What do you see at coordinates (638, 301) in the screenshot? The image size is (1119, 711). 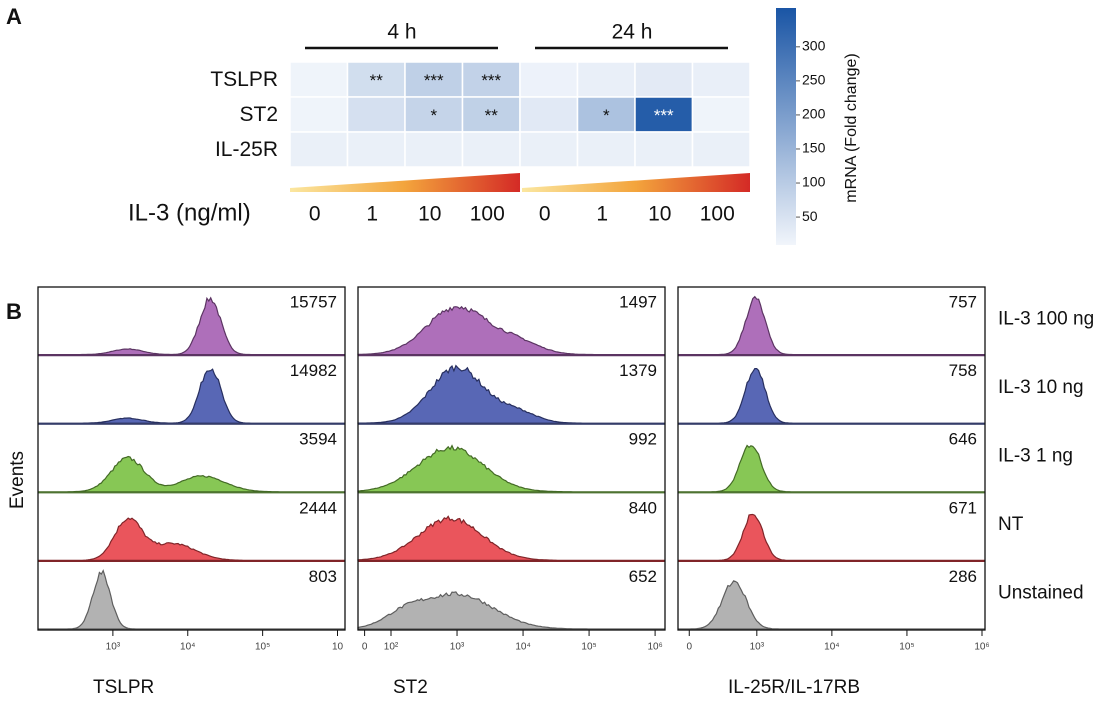 I see `mfi-value: 1497` at bounding box center [638, 301].